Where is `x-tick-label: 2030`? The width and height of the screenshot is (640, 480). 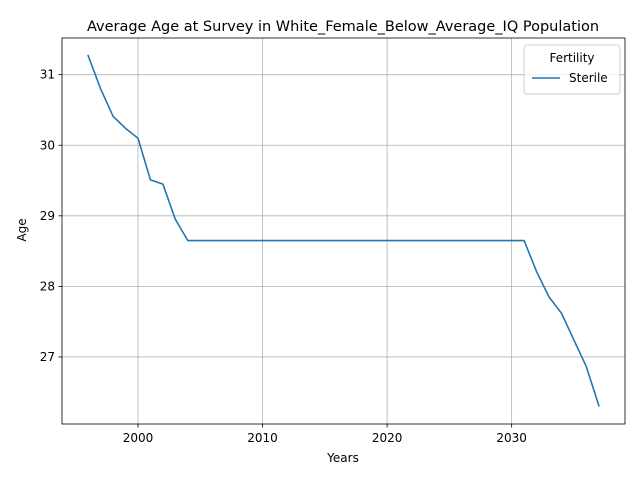
x-tick-label: 2030 is located at coordinates (511, 438).